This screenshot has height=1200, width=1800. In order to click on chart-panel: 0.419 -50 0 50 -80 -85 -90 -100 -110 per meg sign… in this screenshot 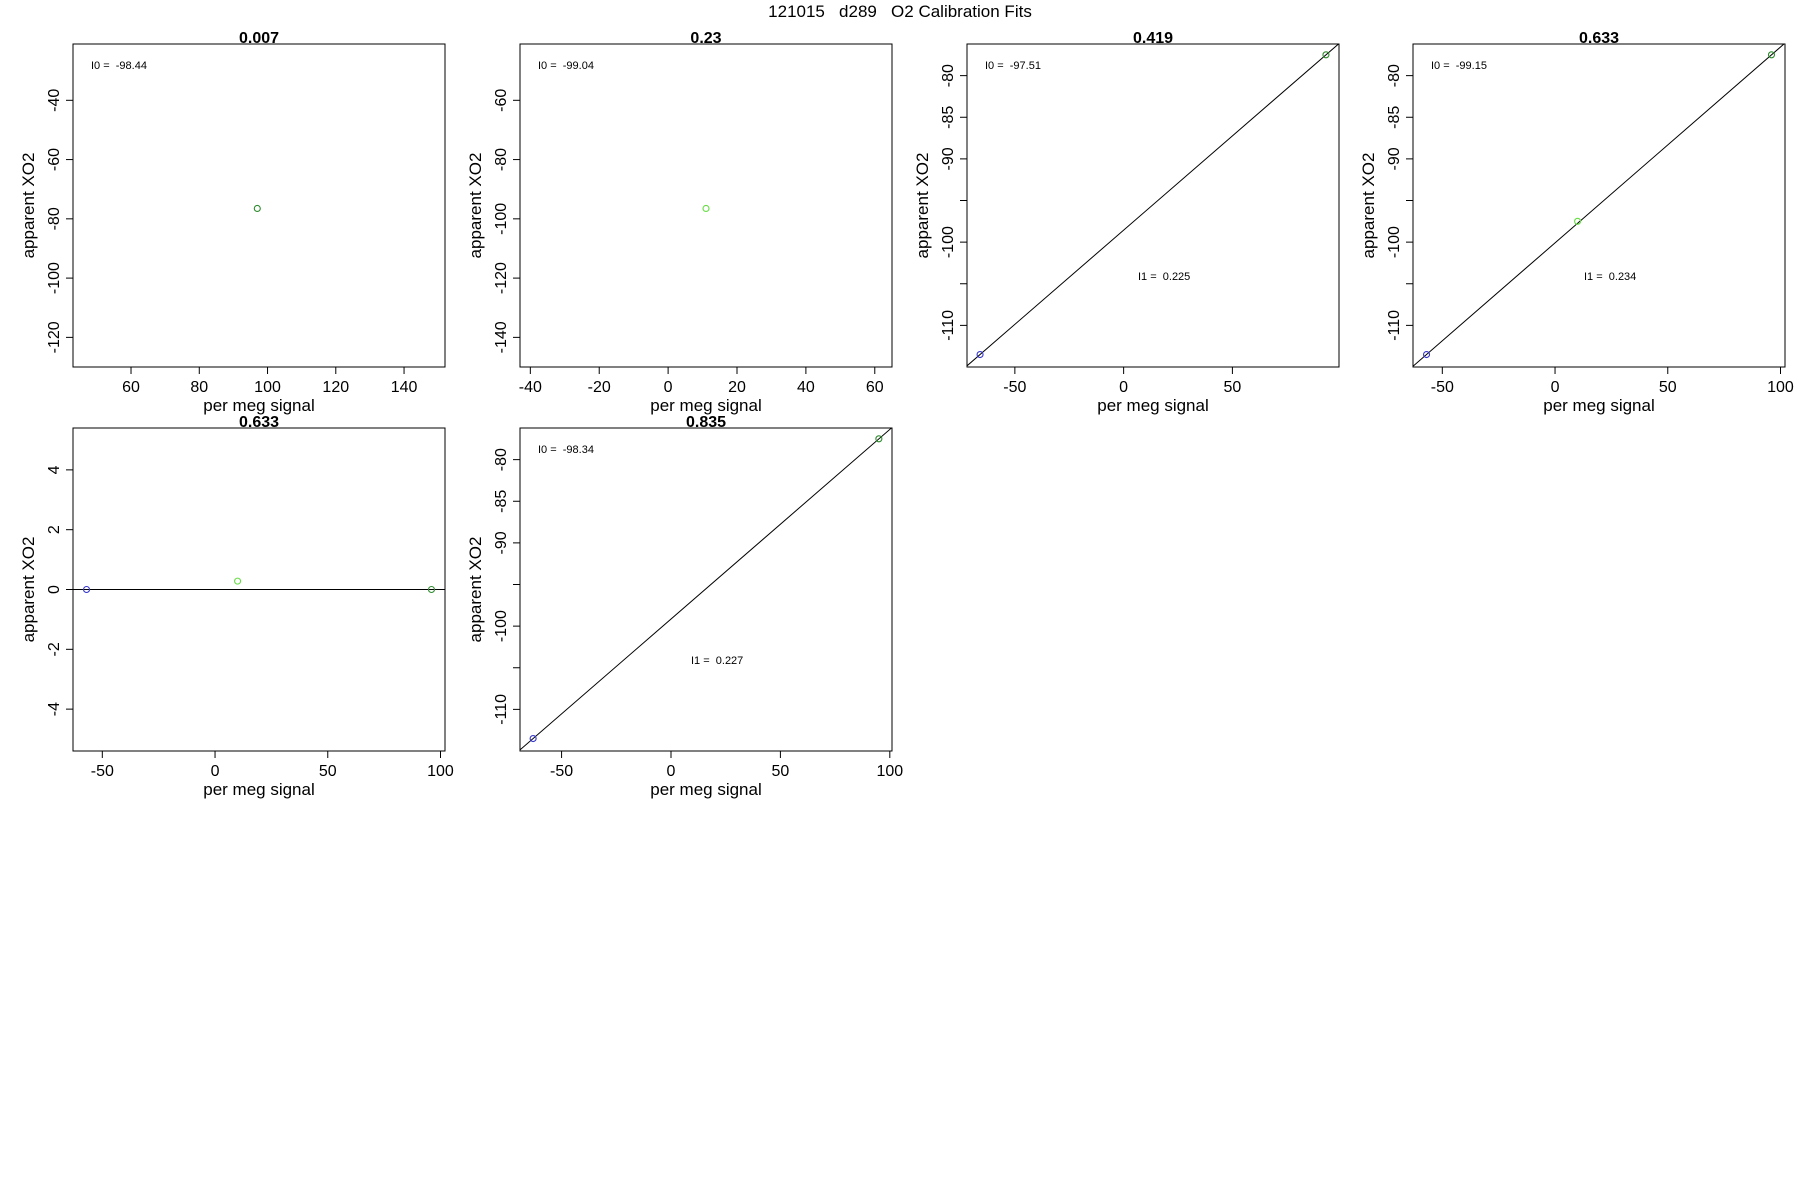, I will do `click(1126, 222)`.